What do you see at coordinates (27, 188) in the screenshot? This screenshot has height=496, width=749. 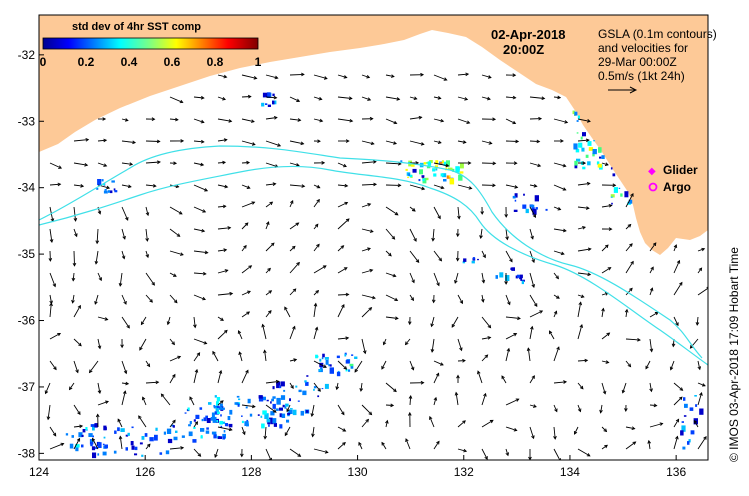 I see `y-tick-label: -34` at bounding box center [27, 188].